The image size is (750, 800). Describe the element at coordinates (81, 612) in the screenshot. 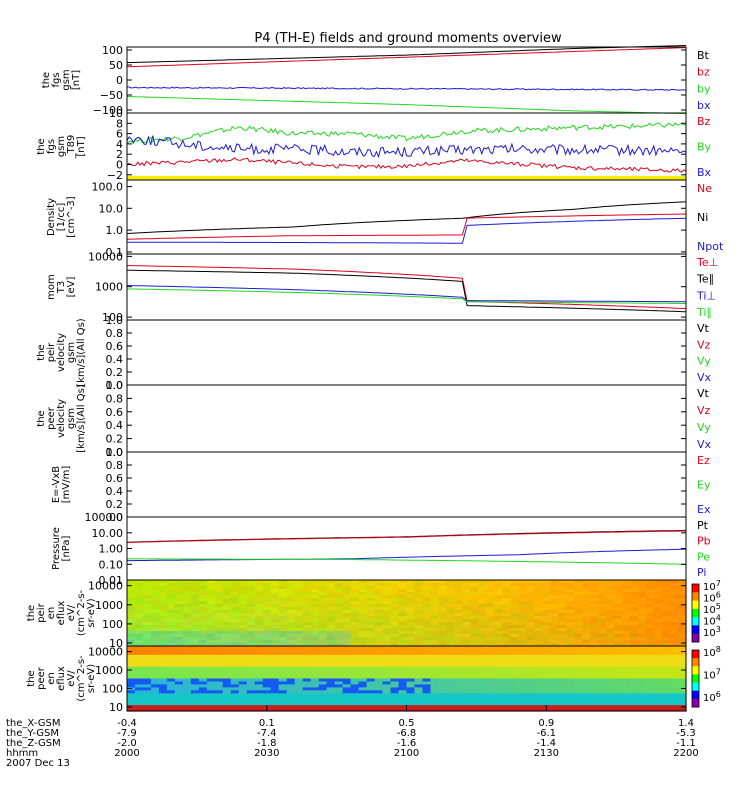

I see `peir_en-ylabel: (cm^2-s-` at that location.